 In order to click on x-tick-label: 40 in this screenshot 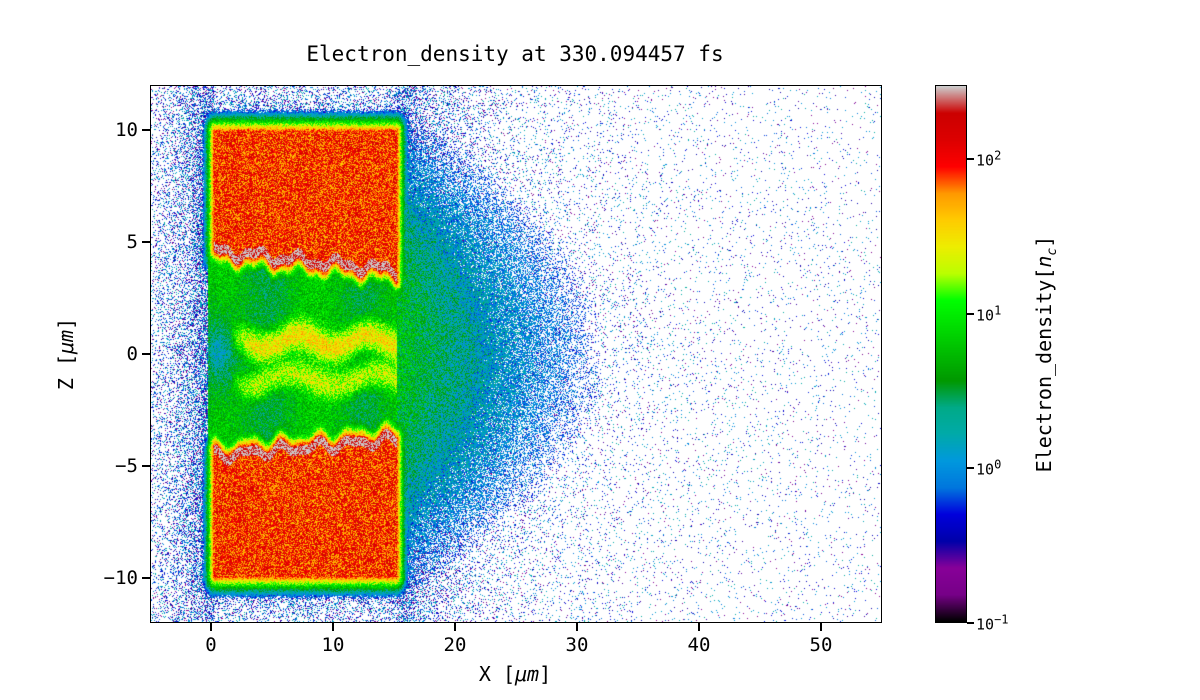, I will do `click(699, 645)`.